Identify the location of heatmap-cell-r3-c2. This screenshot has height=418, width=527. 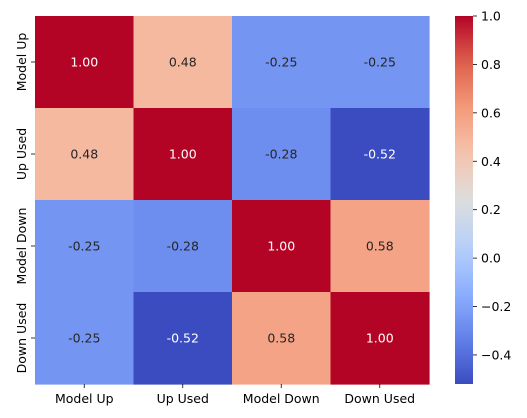
(282, 338).